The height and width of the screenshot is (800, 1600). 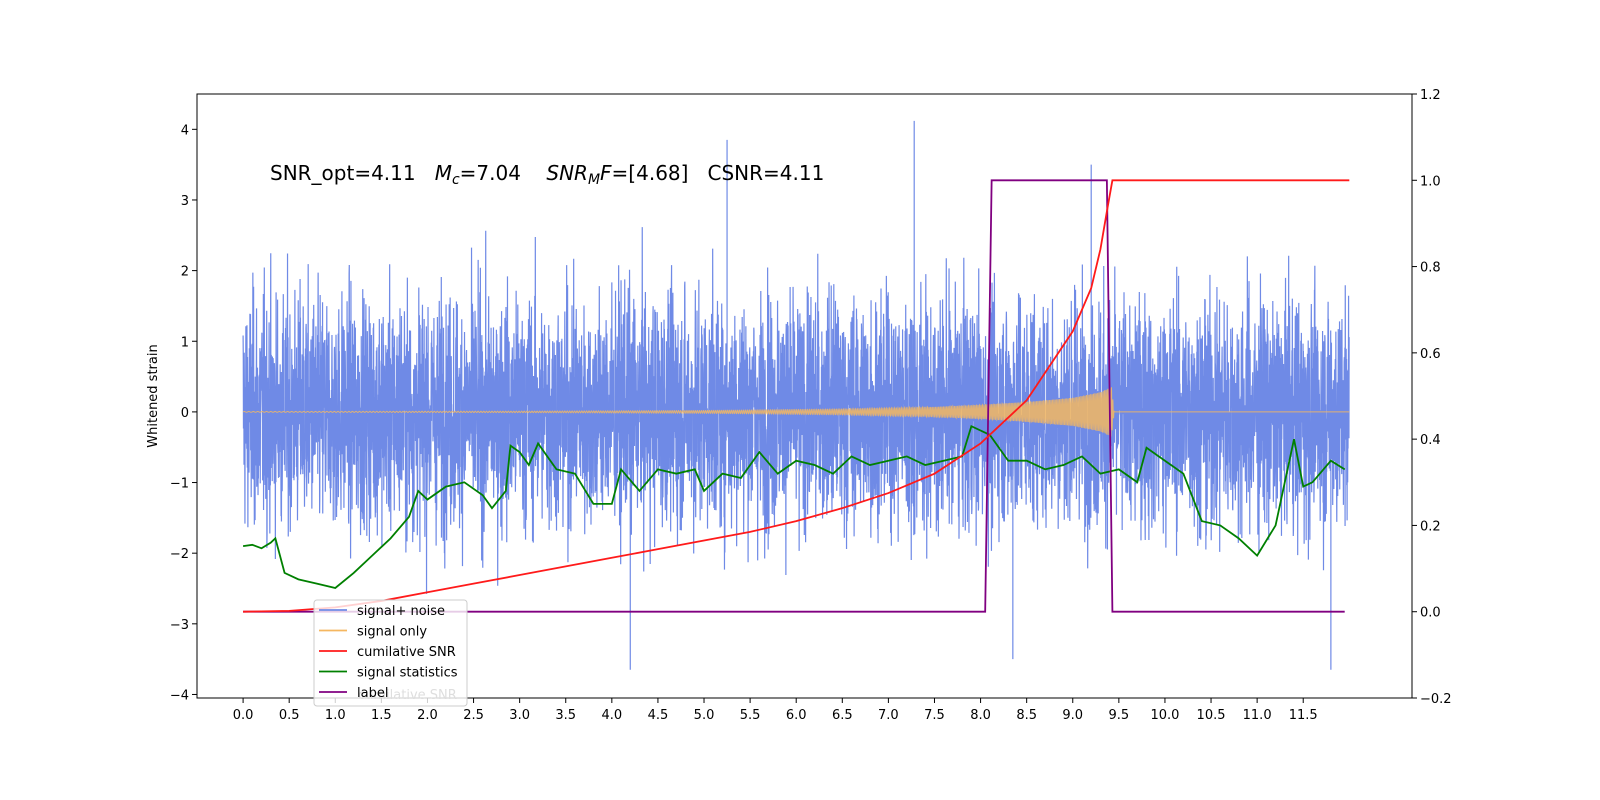 I want to click on x-tick-label: 4.5, so click(x=658, y=715).